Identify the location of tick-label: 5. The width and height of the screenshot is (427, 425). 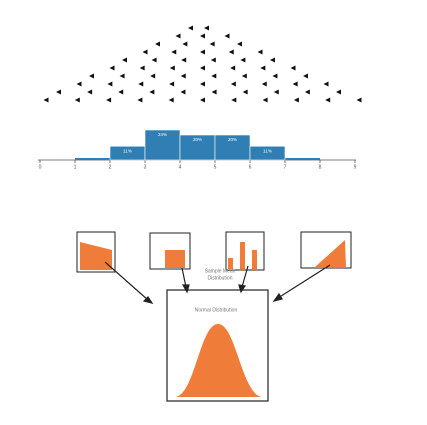
(215, 167).